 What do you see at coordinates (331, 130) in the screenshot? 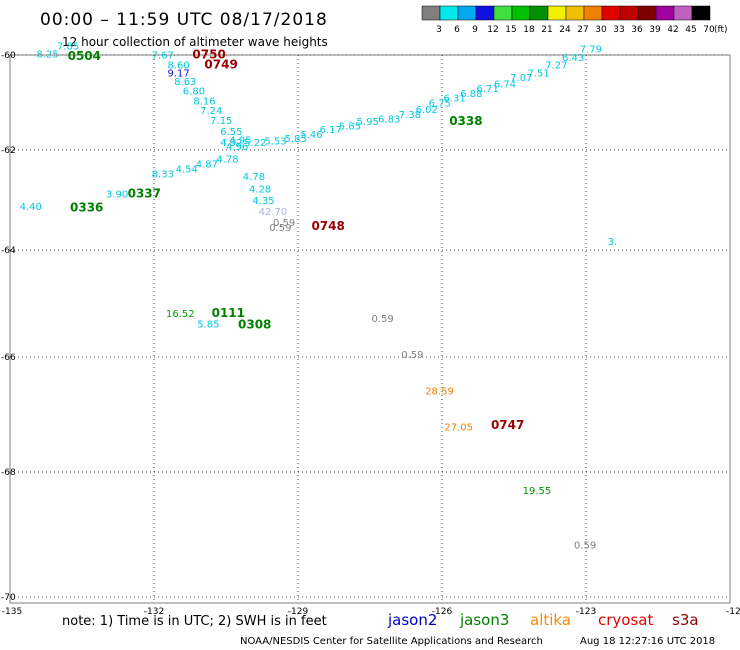
I see `wave-value-label: 6.17` at bounding box center [331, 130].